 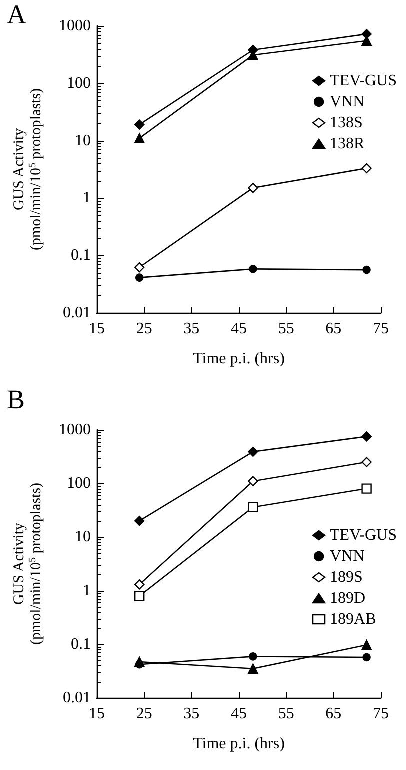 What do you see at coordinates (353, 619) in the screenshot?
I see `legend-label: 189AB` at bounding box center [353, 619].